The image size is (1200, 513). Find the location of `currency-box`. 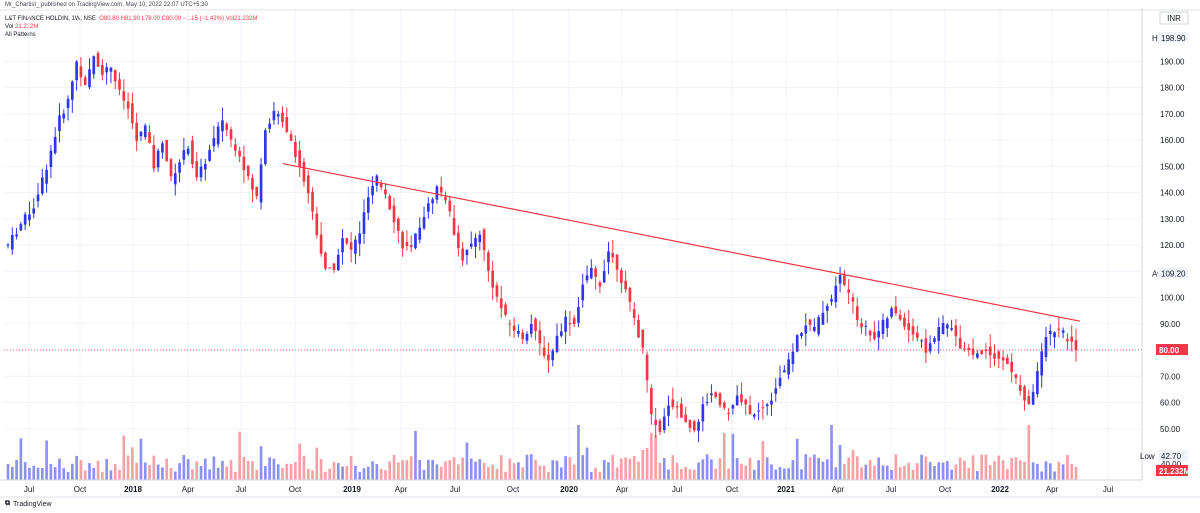

currency-box is located at coordinates (1174, 18).